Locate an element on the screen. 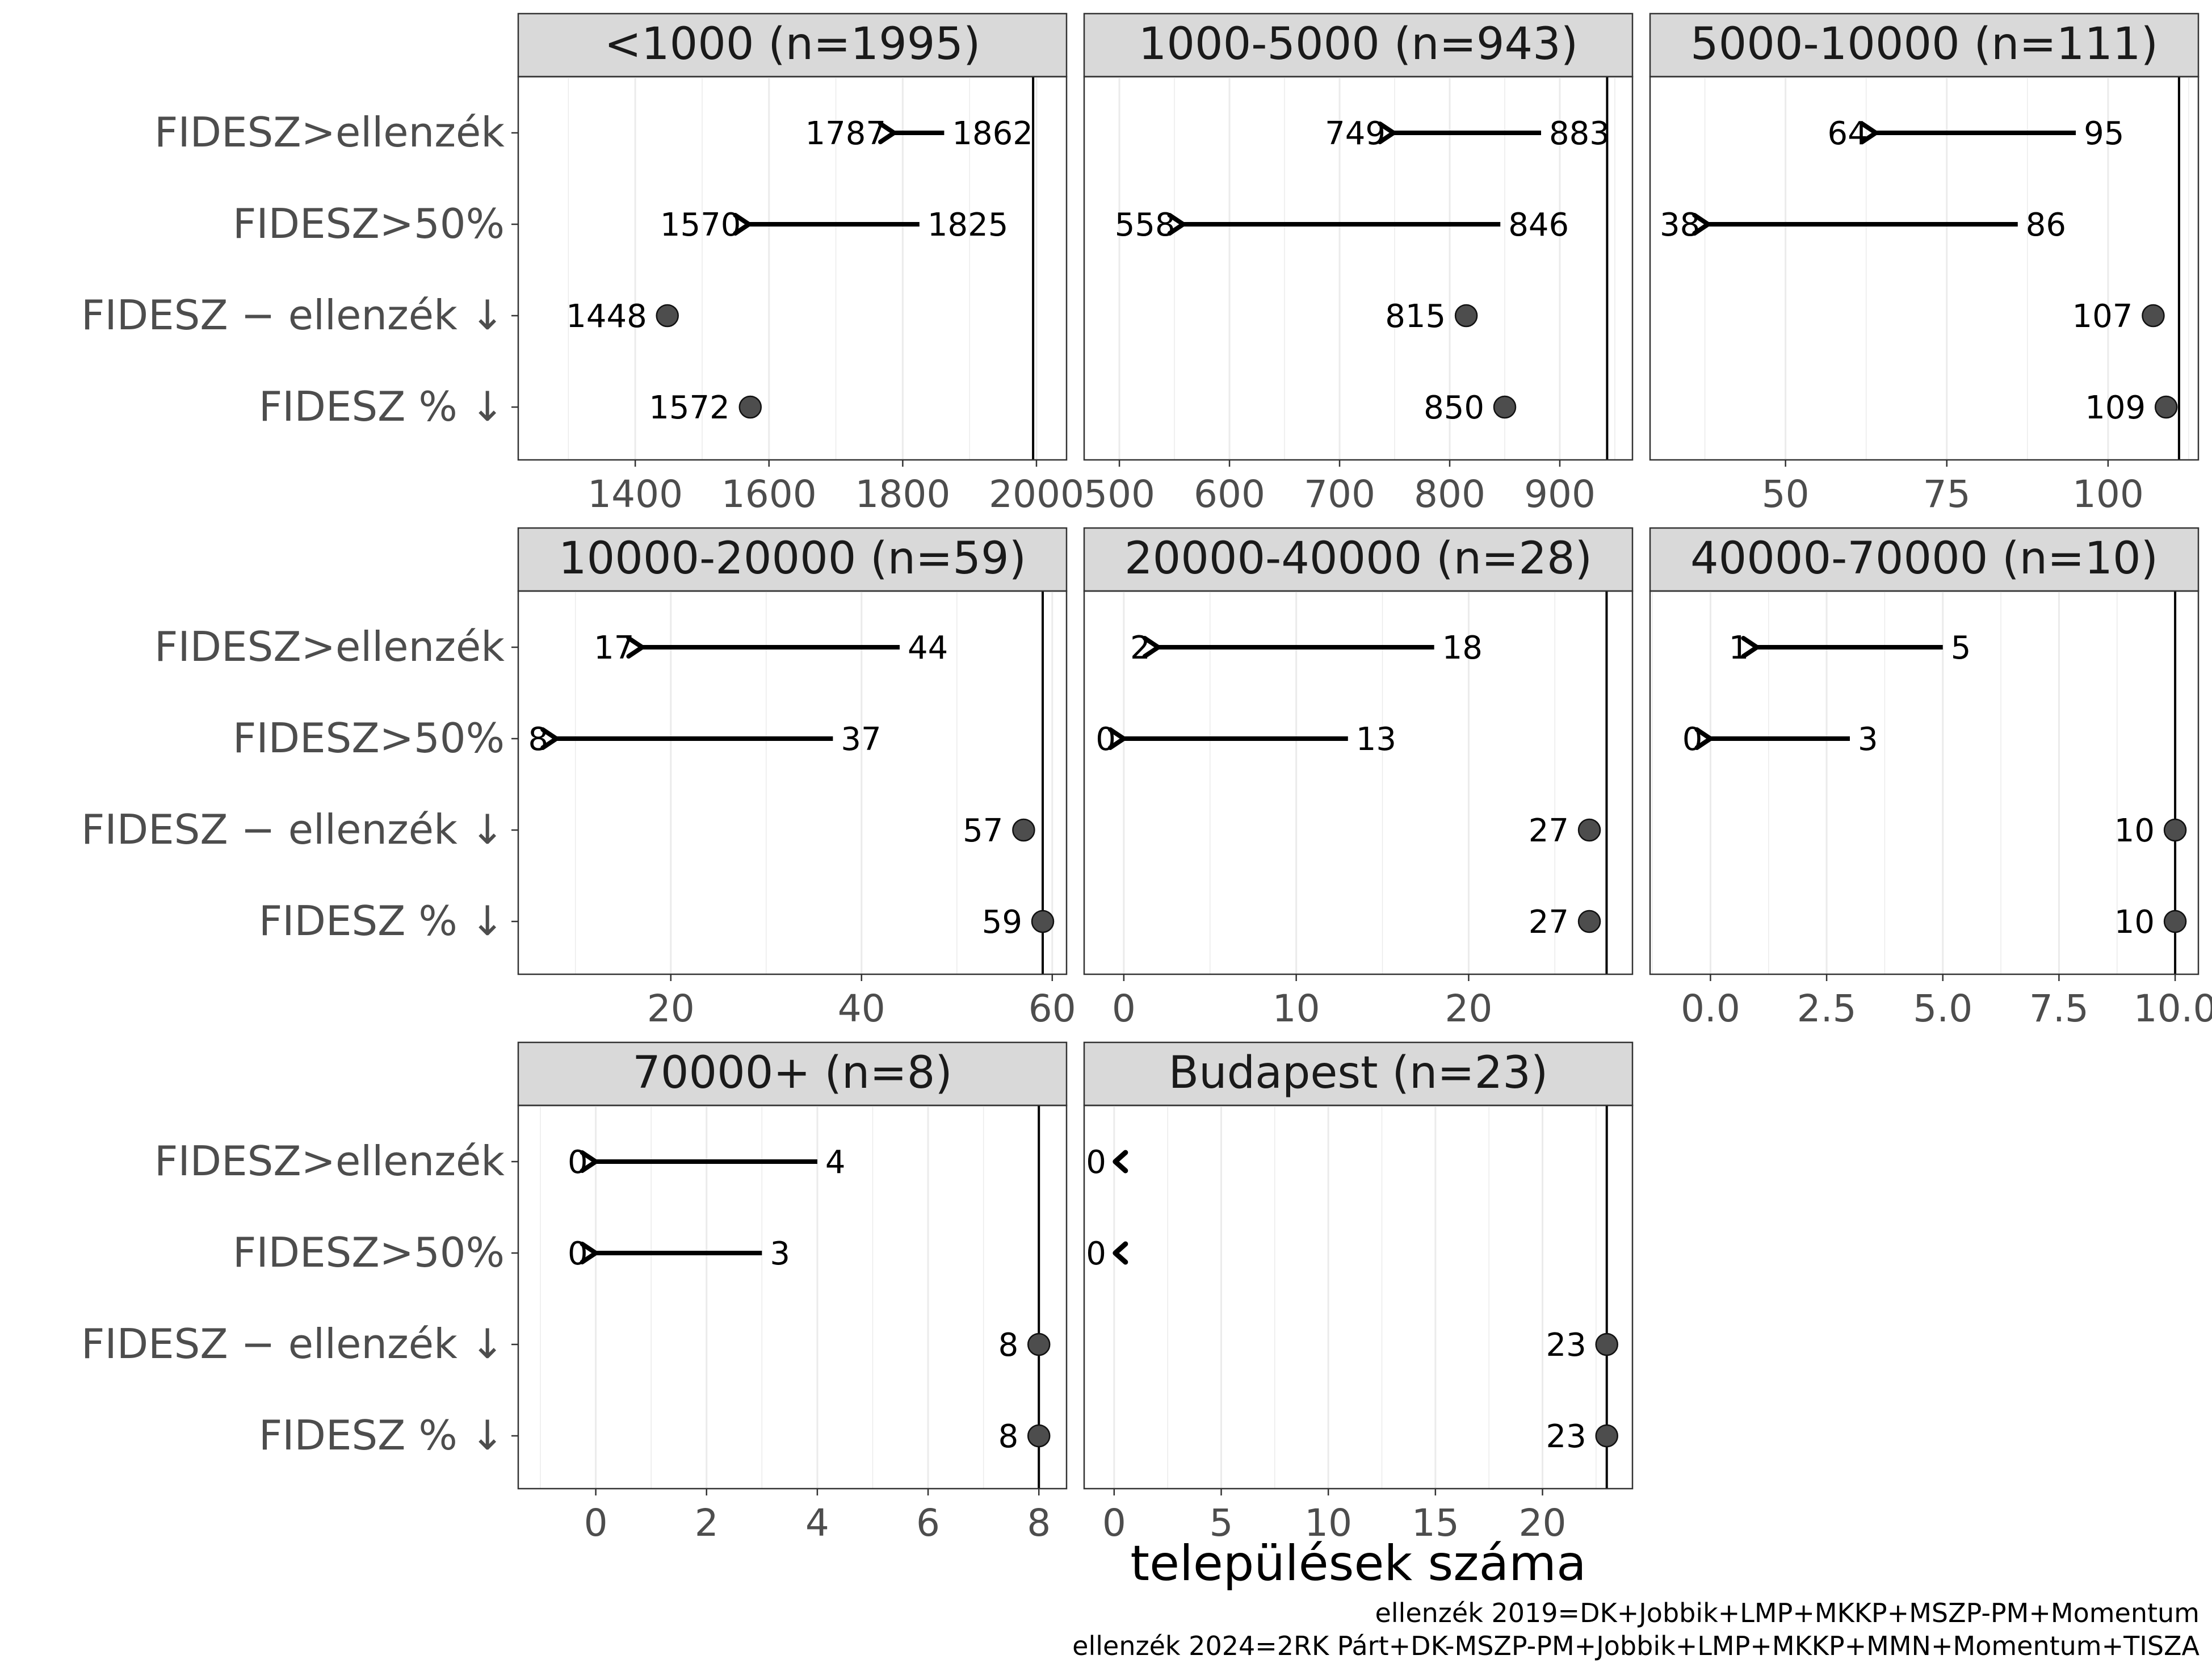 Image resolution: width=2212 pixels, height=1676 pixels. x-tick-label: 2 is located at coordinates (707, 1523).